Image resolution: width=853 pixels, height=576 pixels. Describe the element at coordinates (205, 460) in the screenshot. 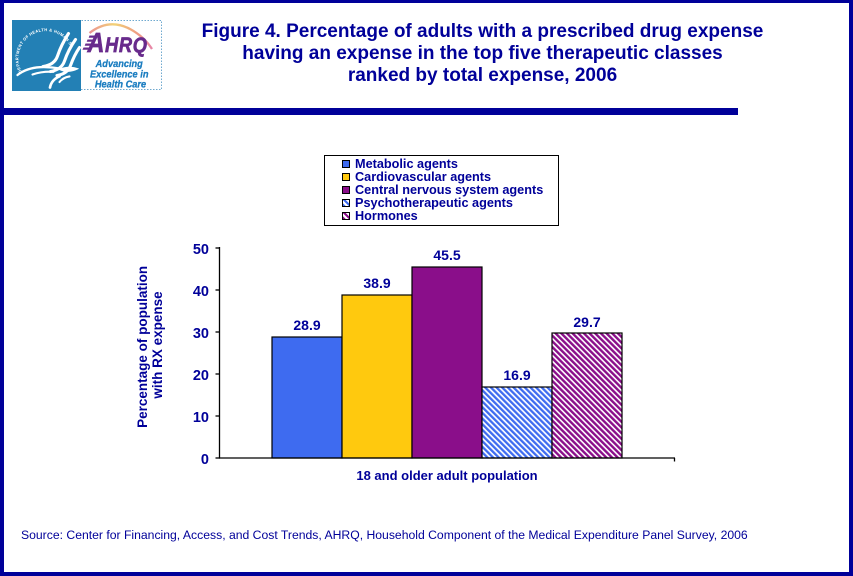

I see `svg-text: 0` at that location.